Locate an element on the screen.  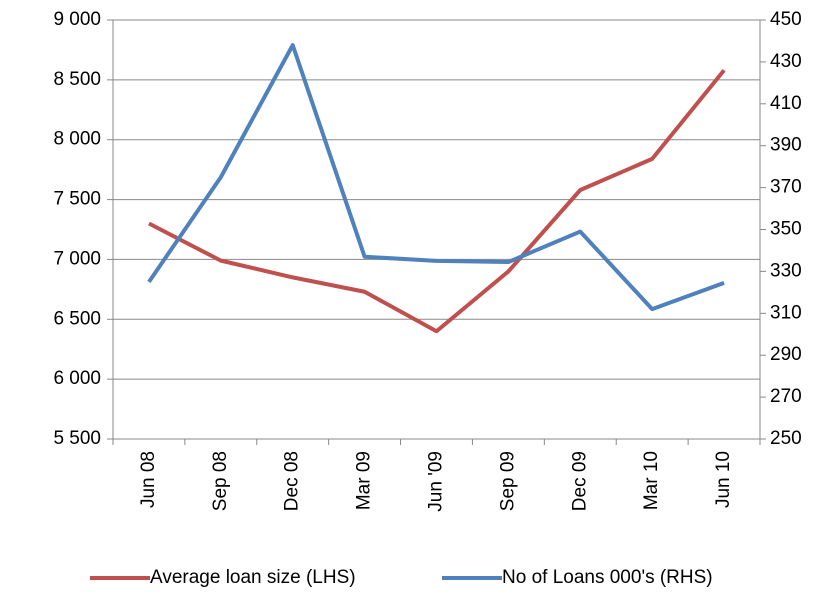
y2-tick-label: 330 is located at coordinates (786, 270).